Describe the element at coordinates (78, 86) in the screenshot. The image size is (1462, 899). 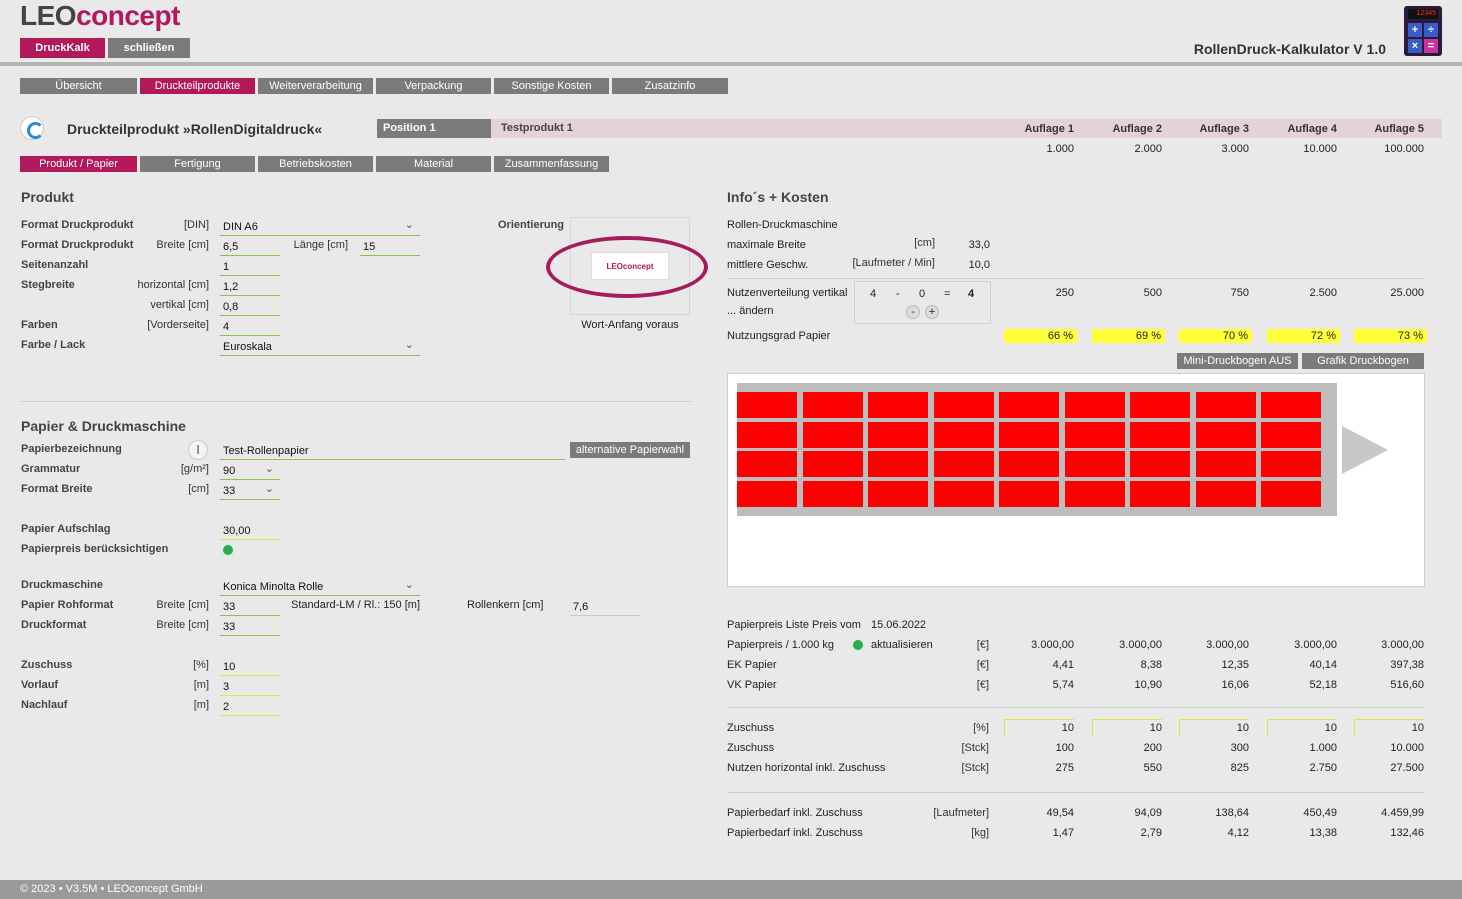
I see `tab-uebersicht: Übersicht` at that location.